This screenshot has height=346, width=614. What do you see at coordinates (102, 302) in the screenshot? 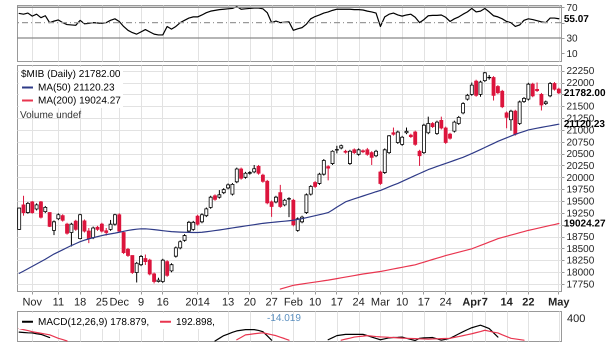
I see `x-tick-label: 25` at bounding box center [102, 302].